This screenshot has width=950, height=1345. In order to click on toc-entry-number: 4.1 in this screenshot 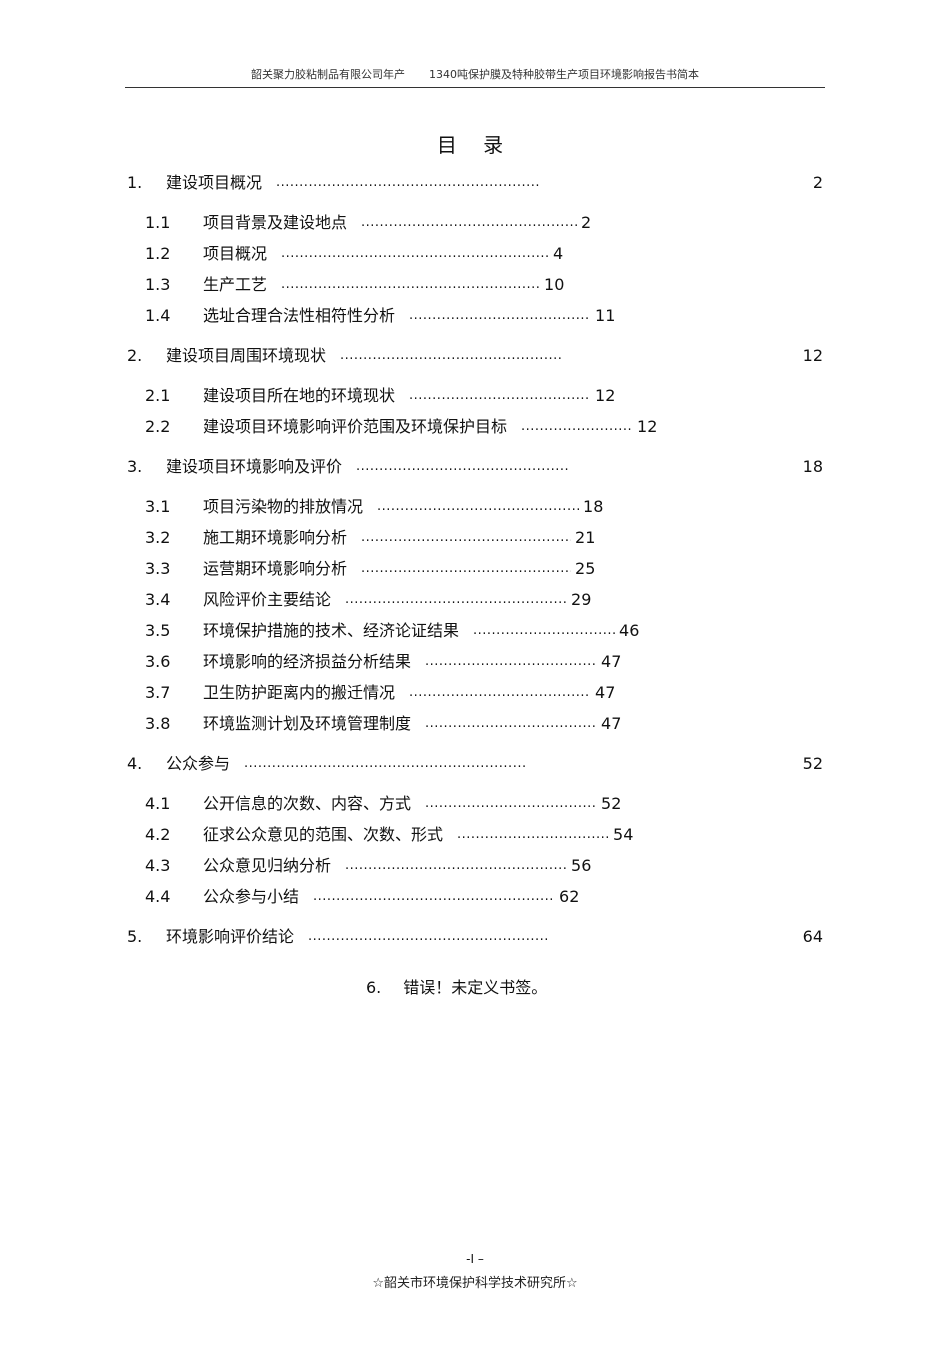, I will do `click(158, 803)`.